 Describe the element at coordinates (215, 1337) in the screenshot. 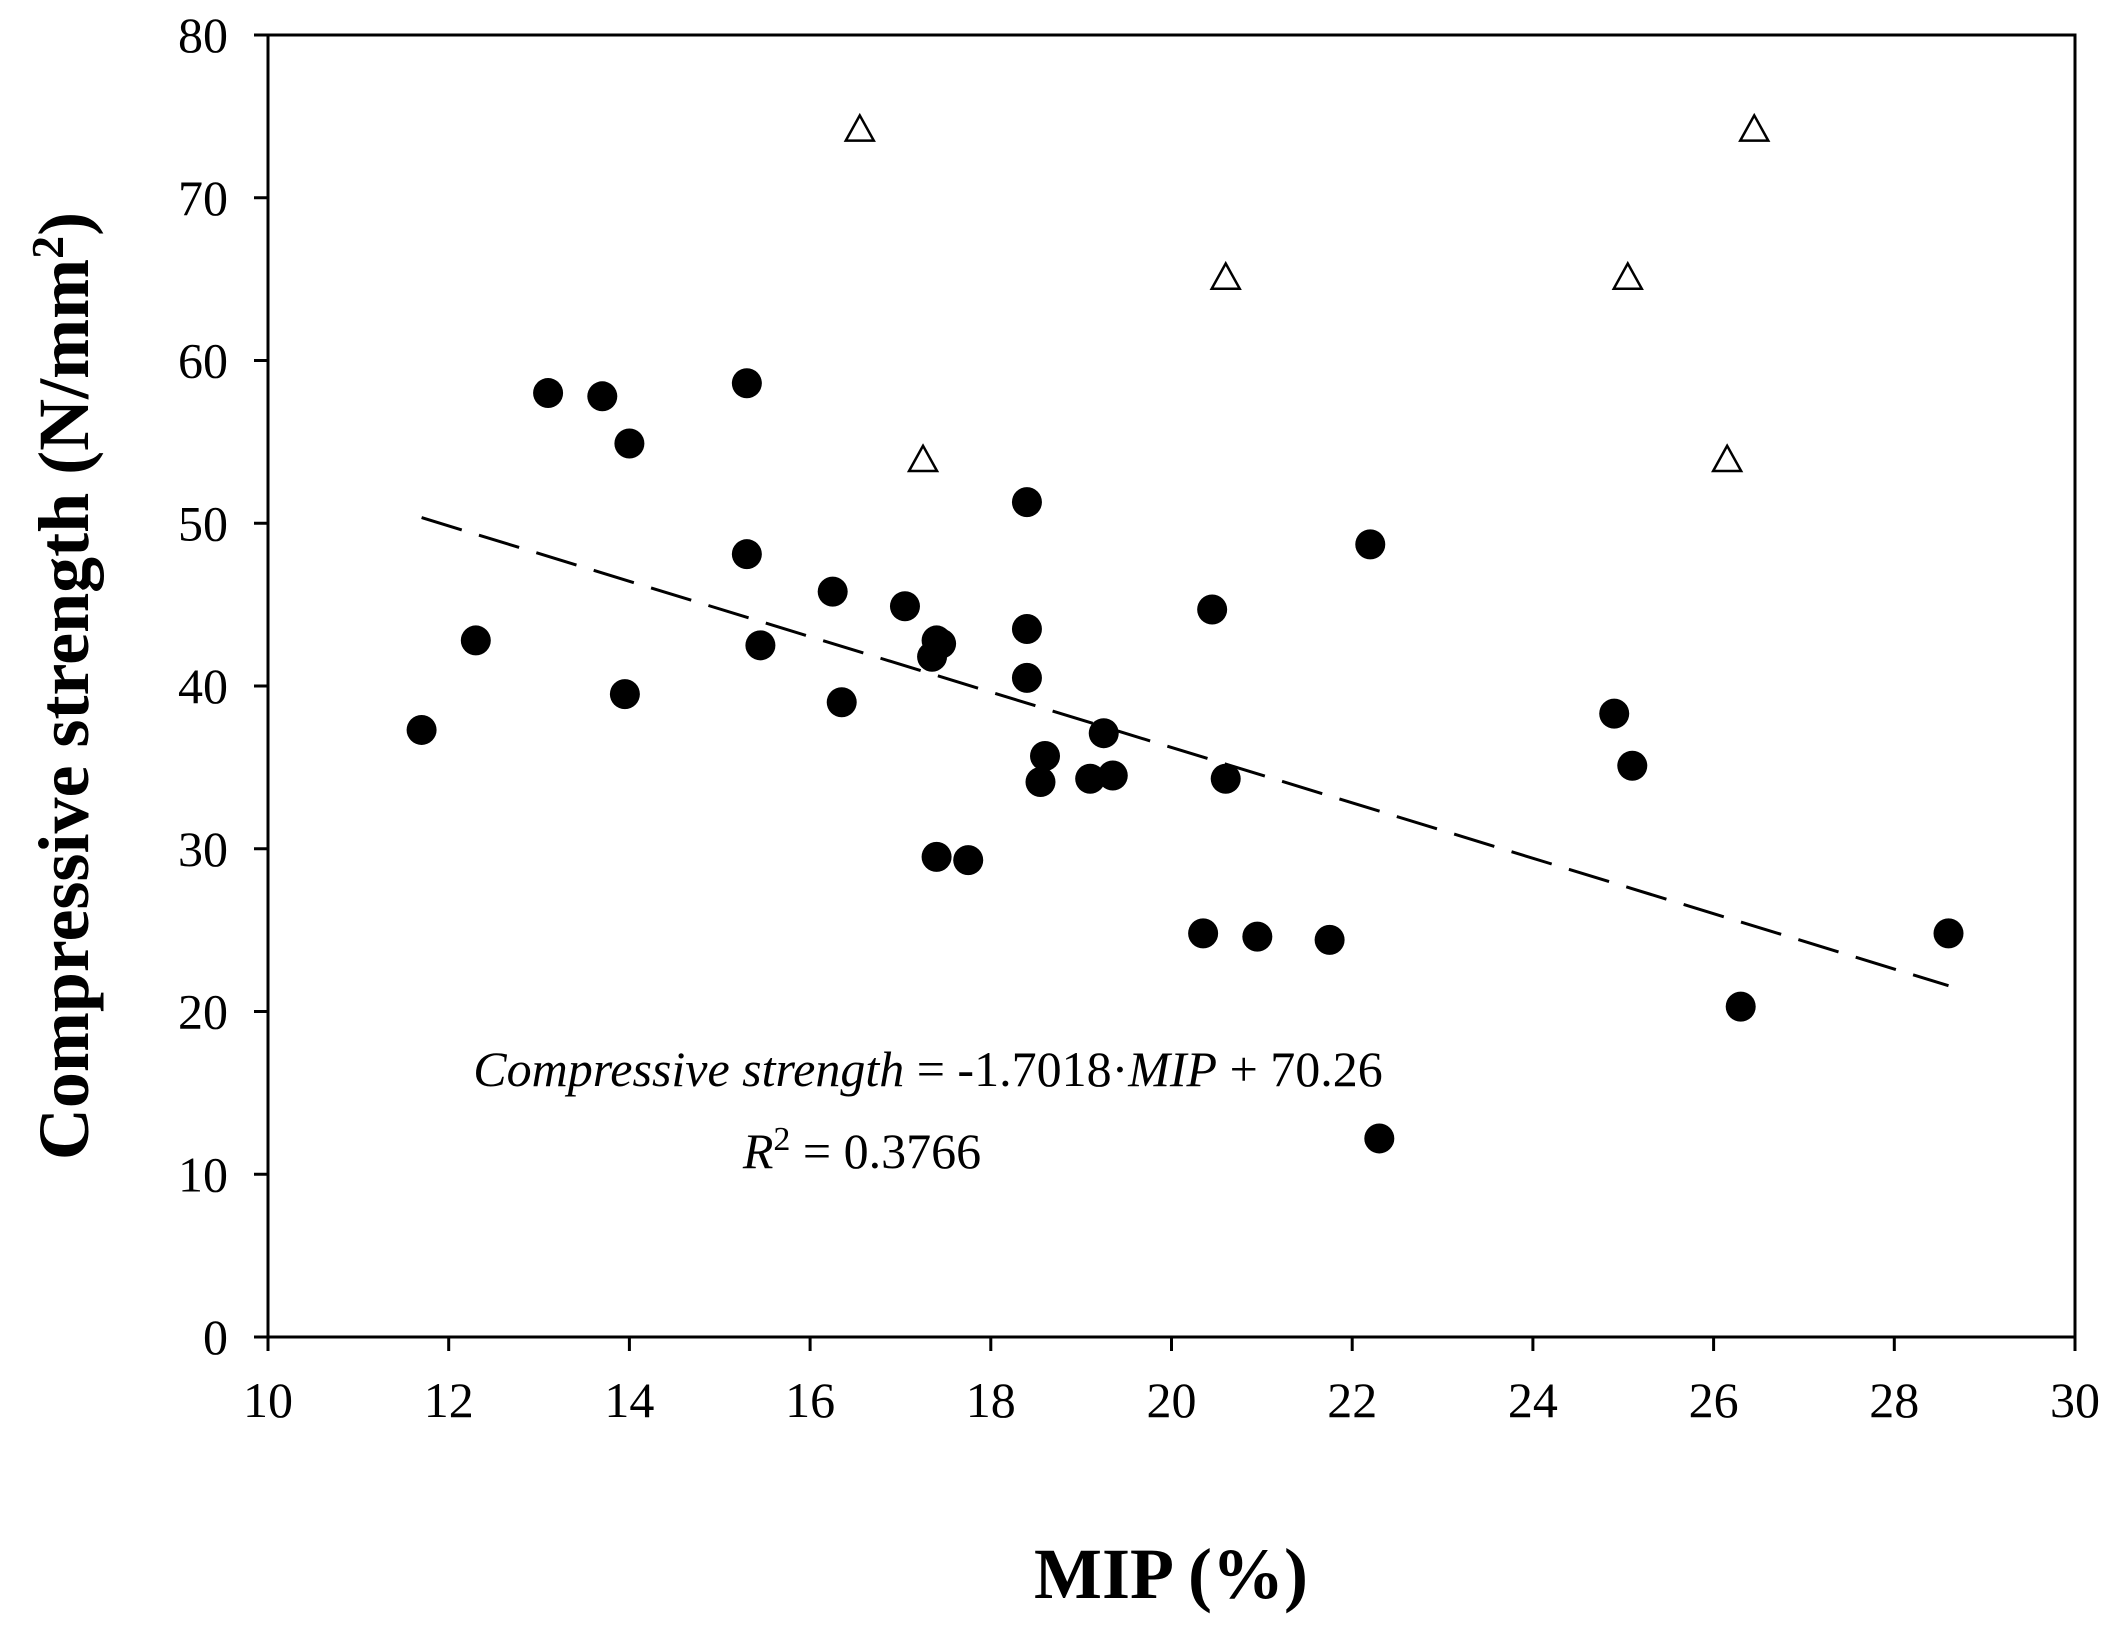

I see `y-tick-label-0: 0` at that location.